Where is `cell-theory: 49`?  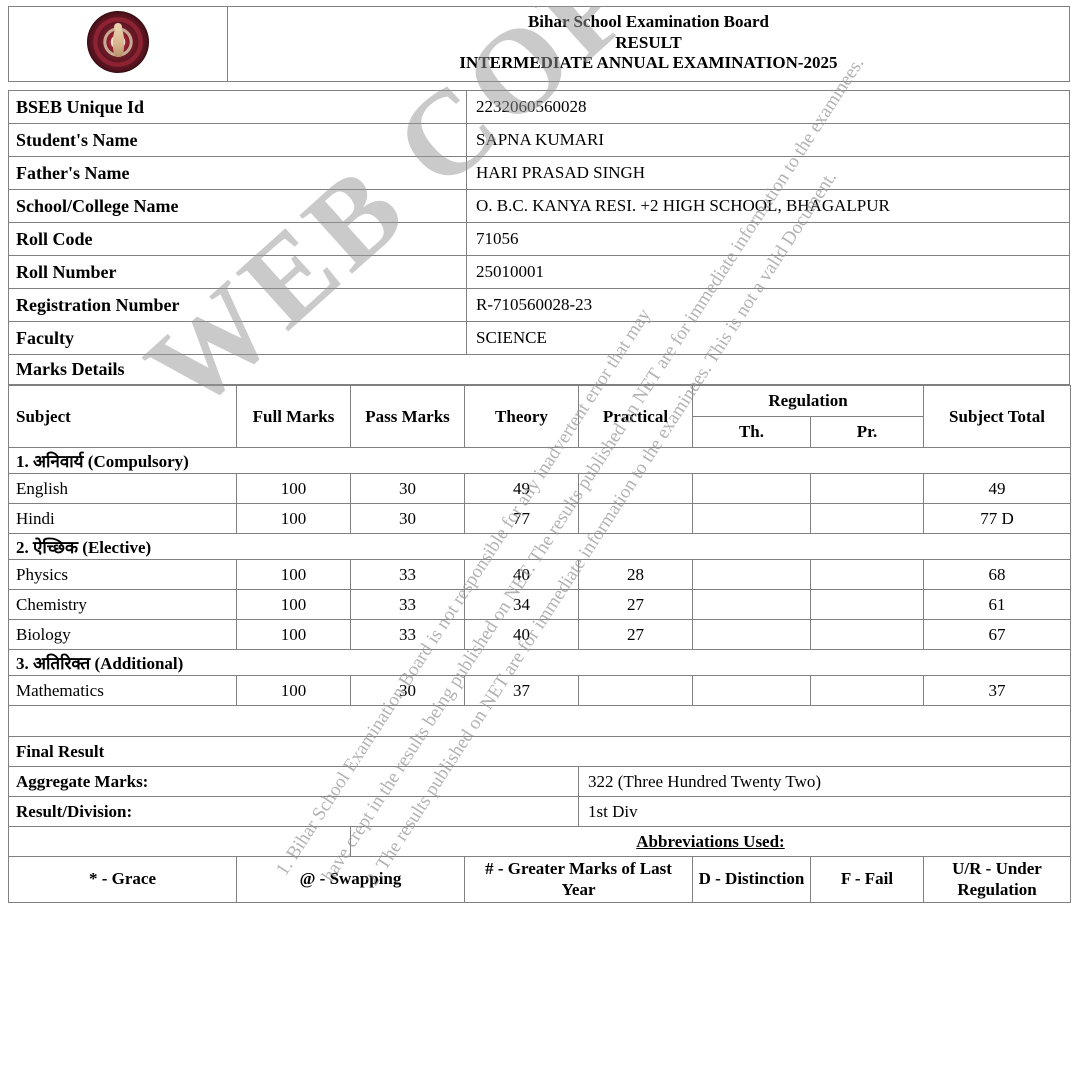 cell-theory: 49 is located at coordinates (521, 489).